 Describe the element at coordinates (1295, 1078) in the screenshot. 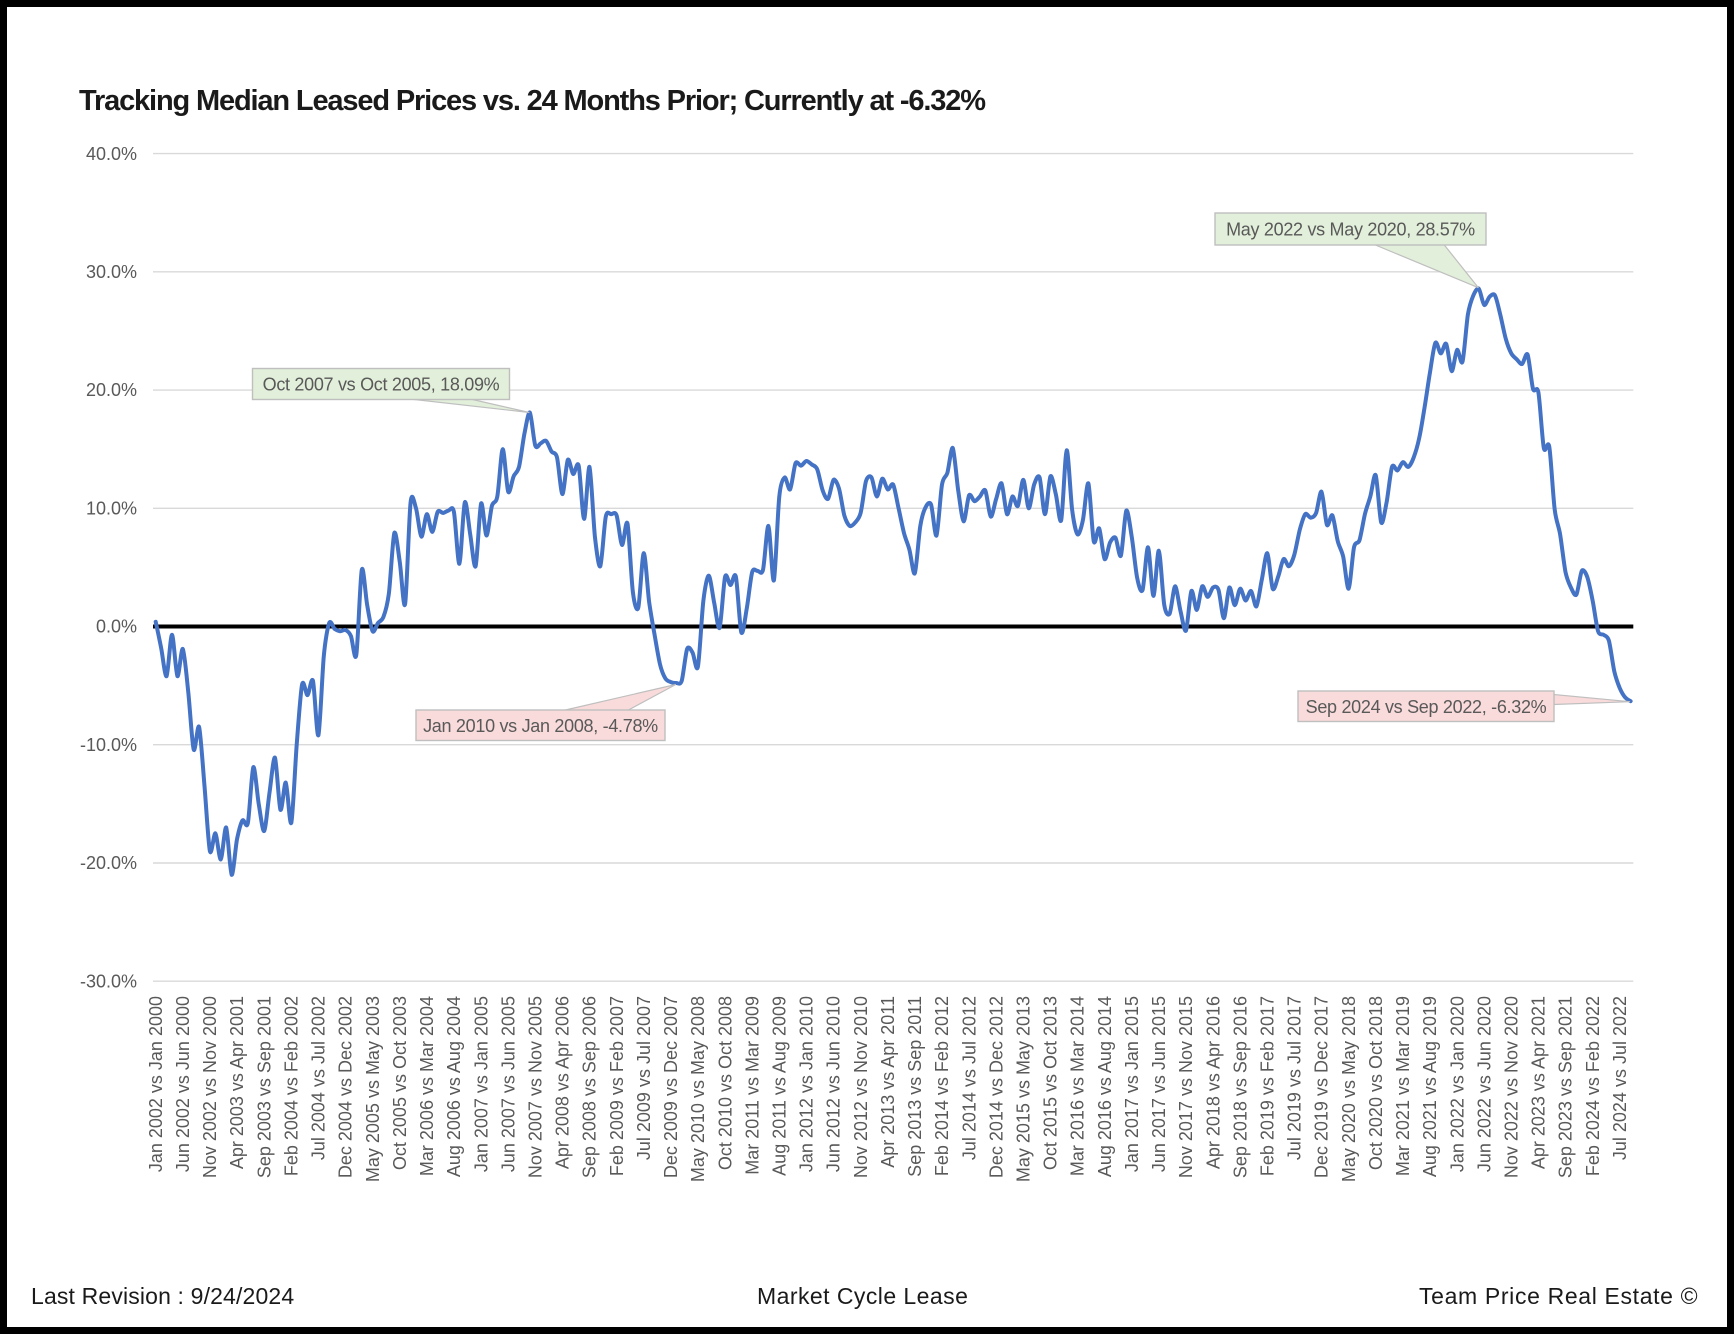

I see `svg-text: Jul 2019 vs Jul 2017` at that location.